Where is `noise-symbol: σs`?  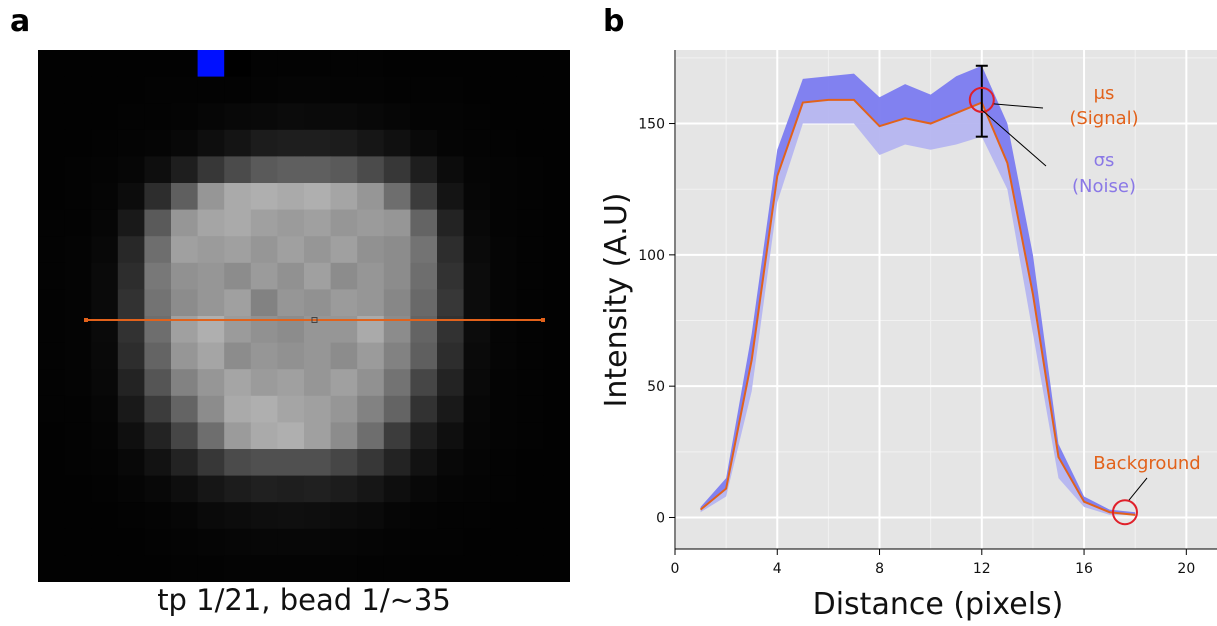 noise-symbol: σs is located at coordinates (1104, 160).